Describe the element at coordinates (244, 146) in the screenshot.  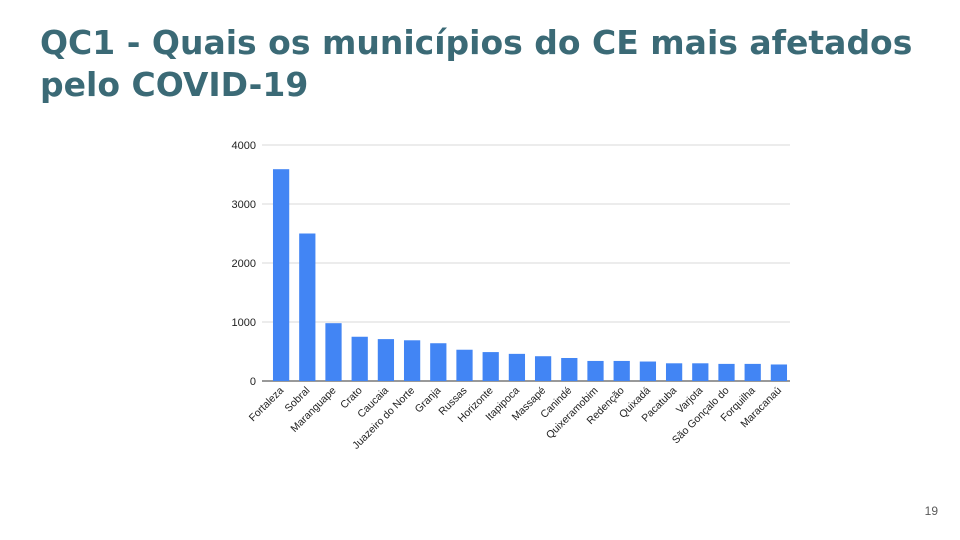
I see `y-tick-label: 4000` at that location.